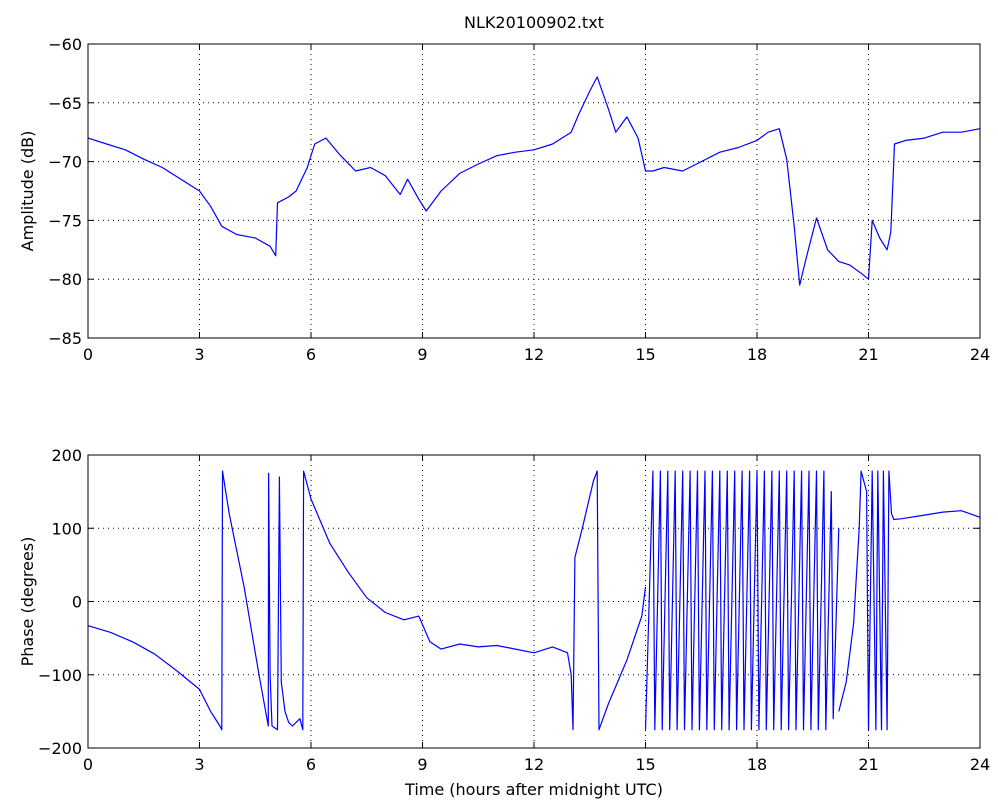 The height and width of the screenshot is (806, 998). I want to click on y-tick-label: −85, so click(65, 338).